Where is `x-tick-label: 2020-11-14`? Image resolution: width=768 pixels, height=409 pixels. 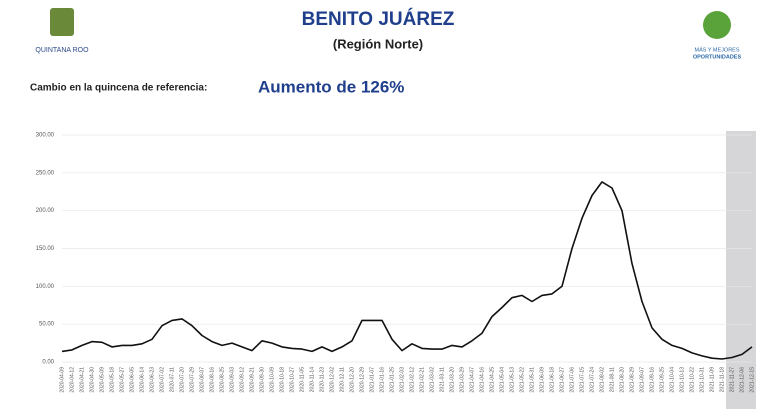 x-tick-label: 2020-11-14 is located at coordinates (312, 379).